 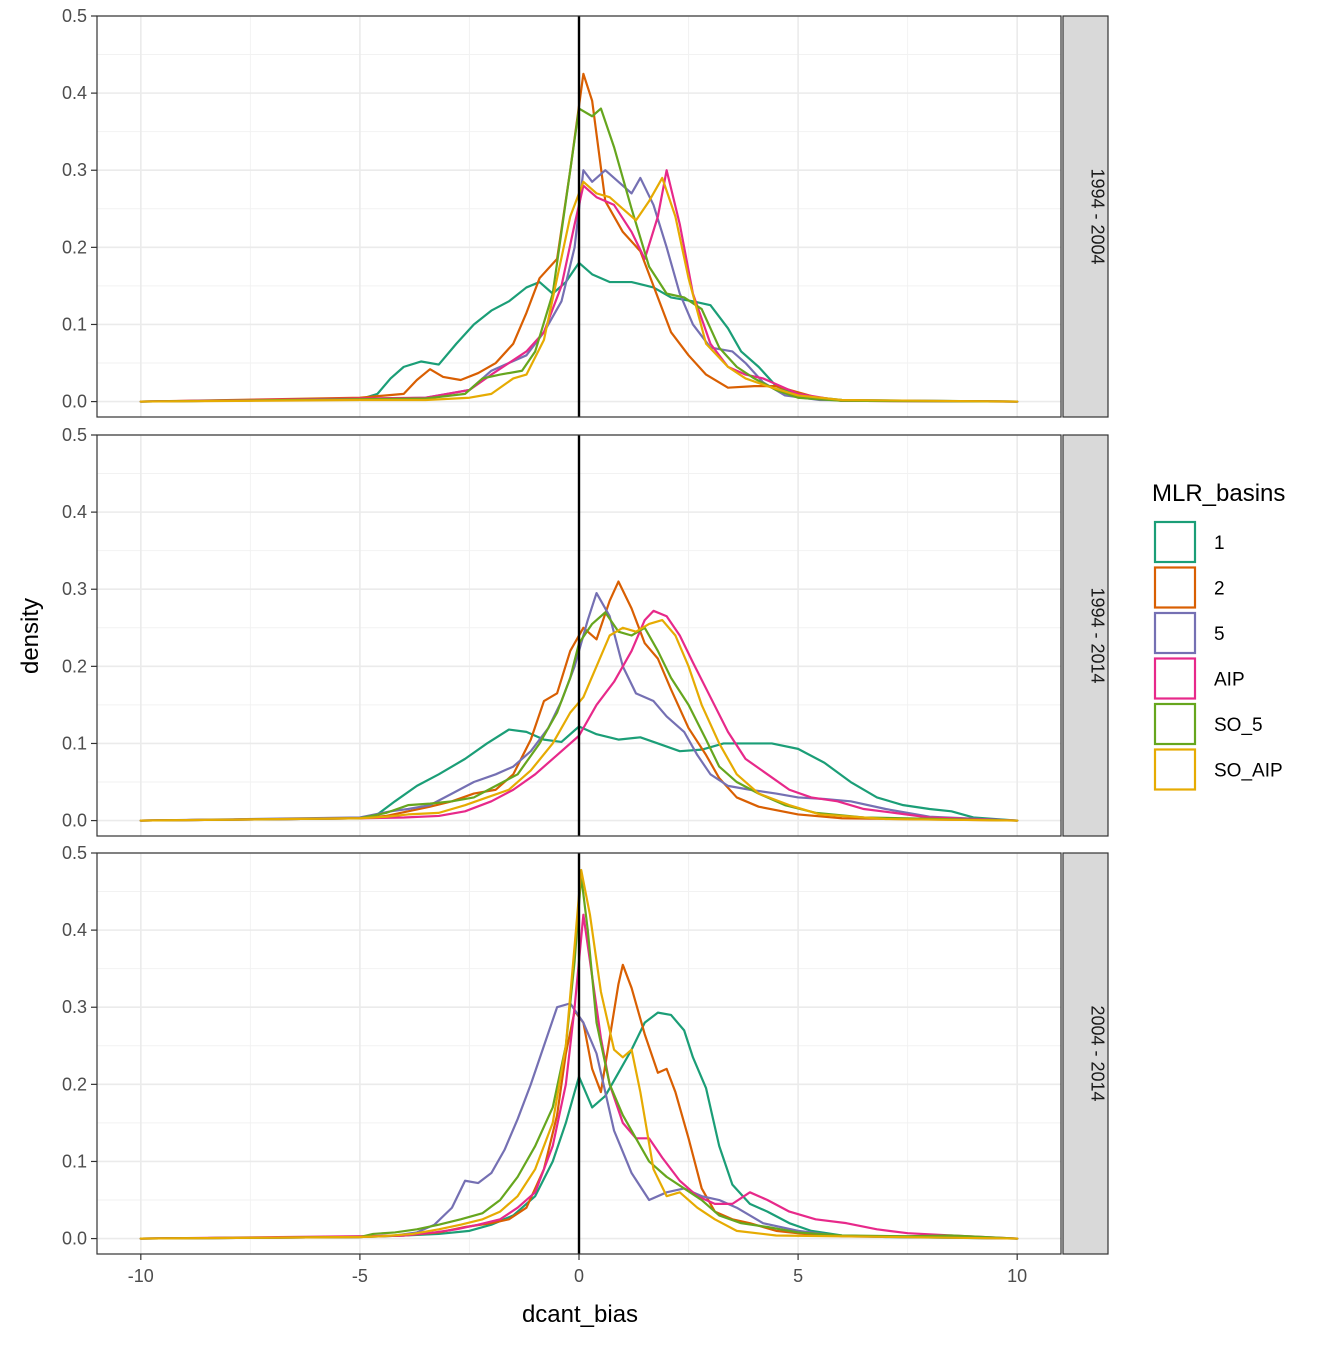 I want to click on facet-strip-label: 2004 - 2014, so click(x=1098, y=1053).